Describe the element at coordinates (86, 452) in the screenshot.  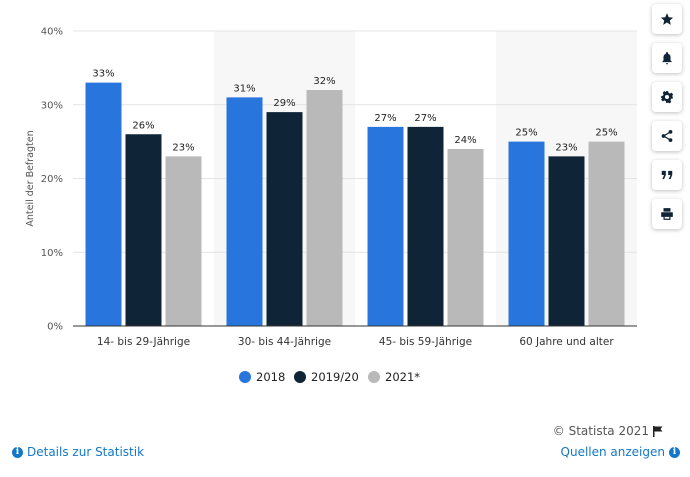
I see `details-link-label: Details zur Statistik` at that location.